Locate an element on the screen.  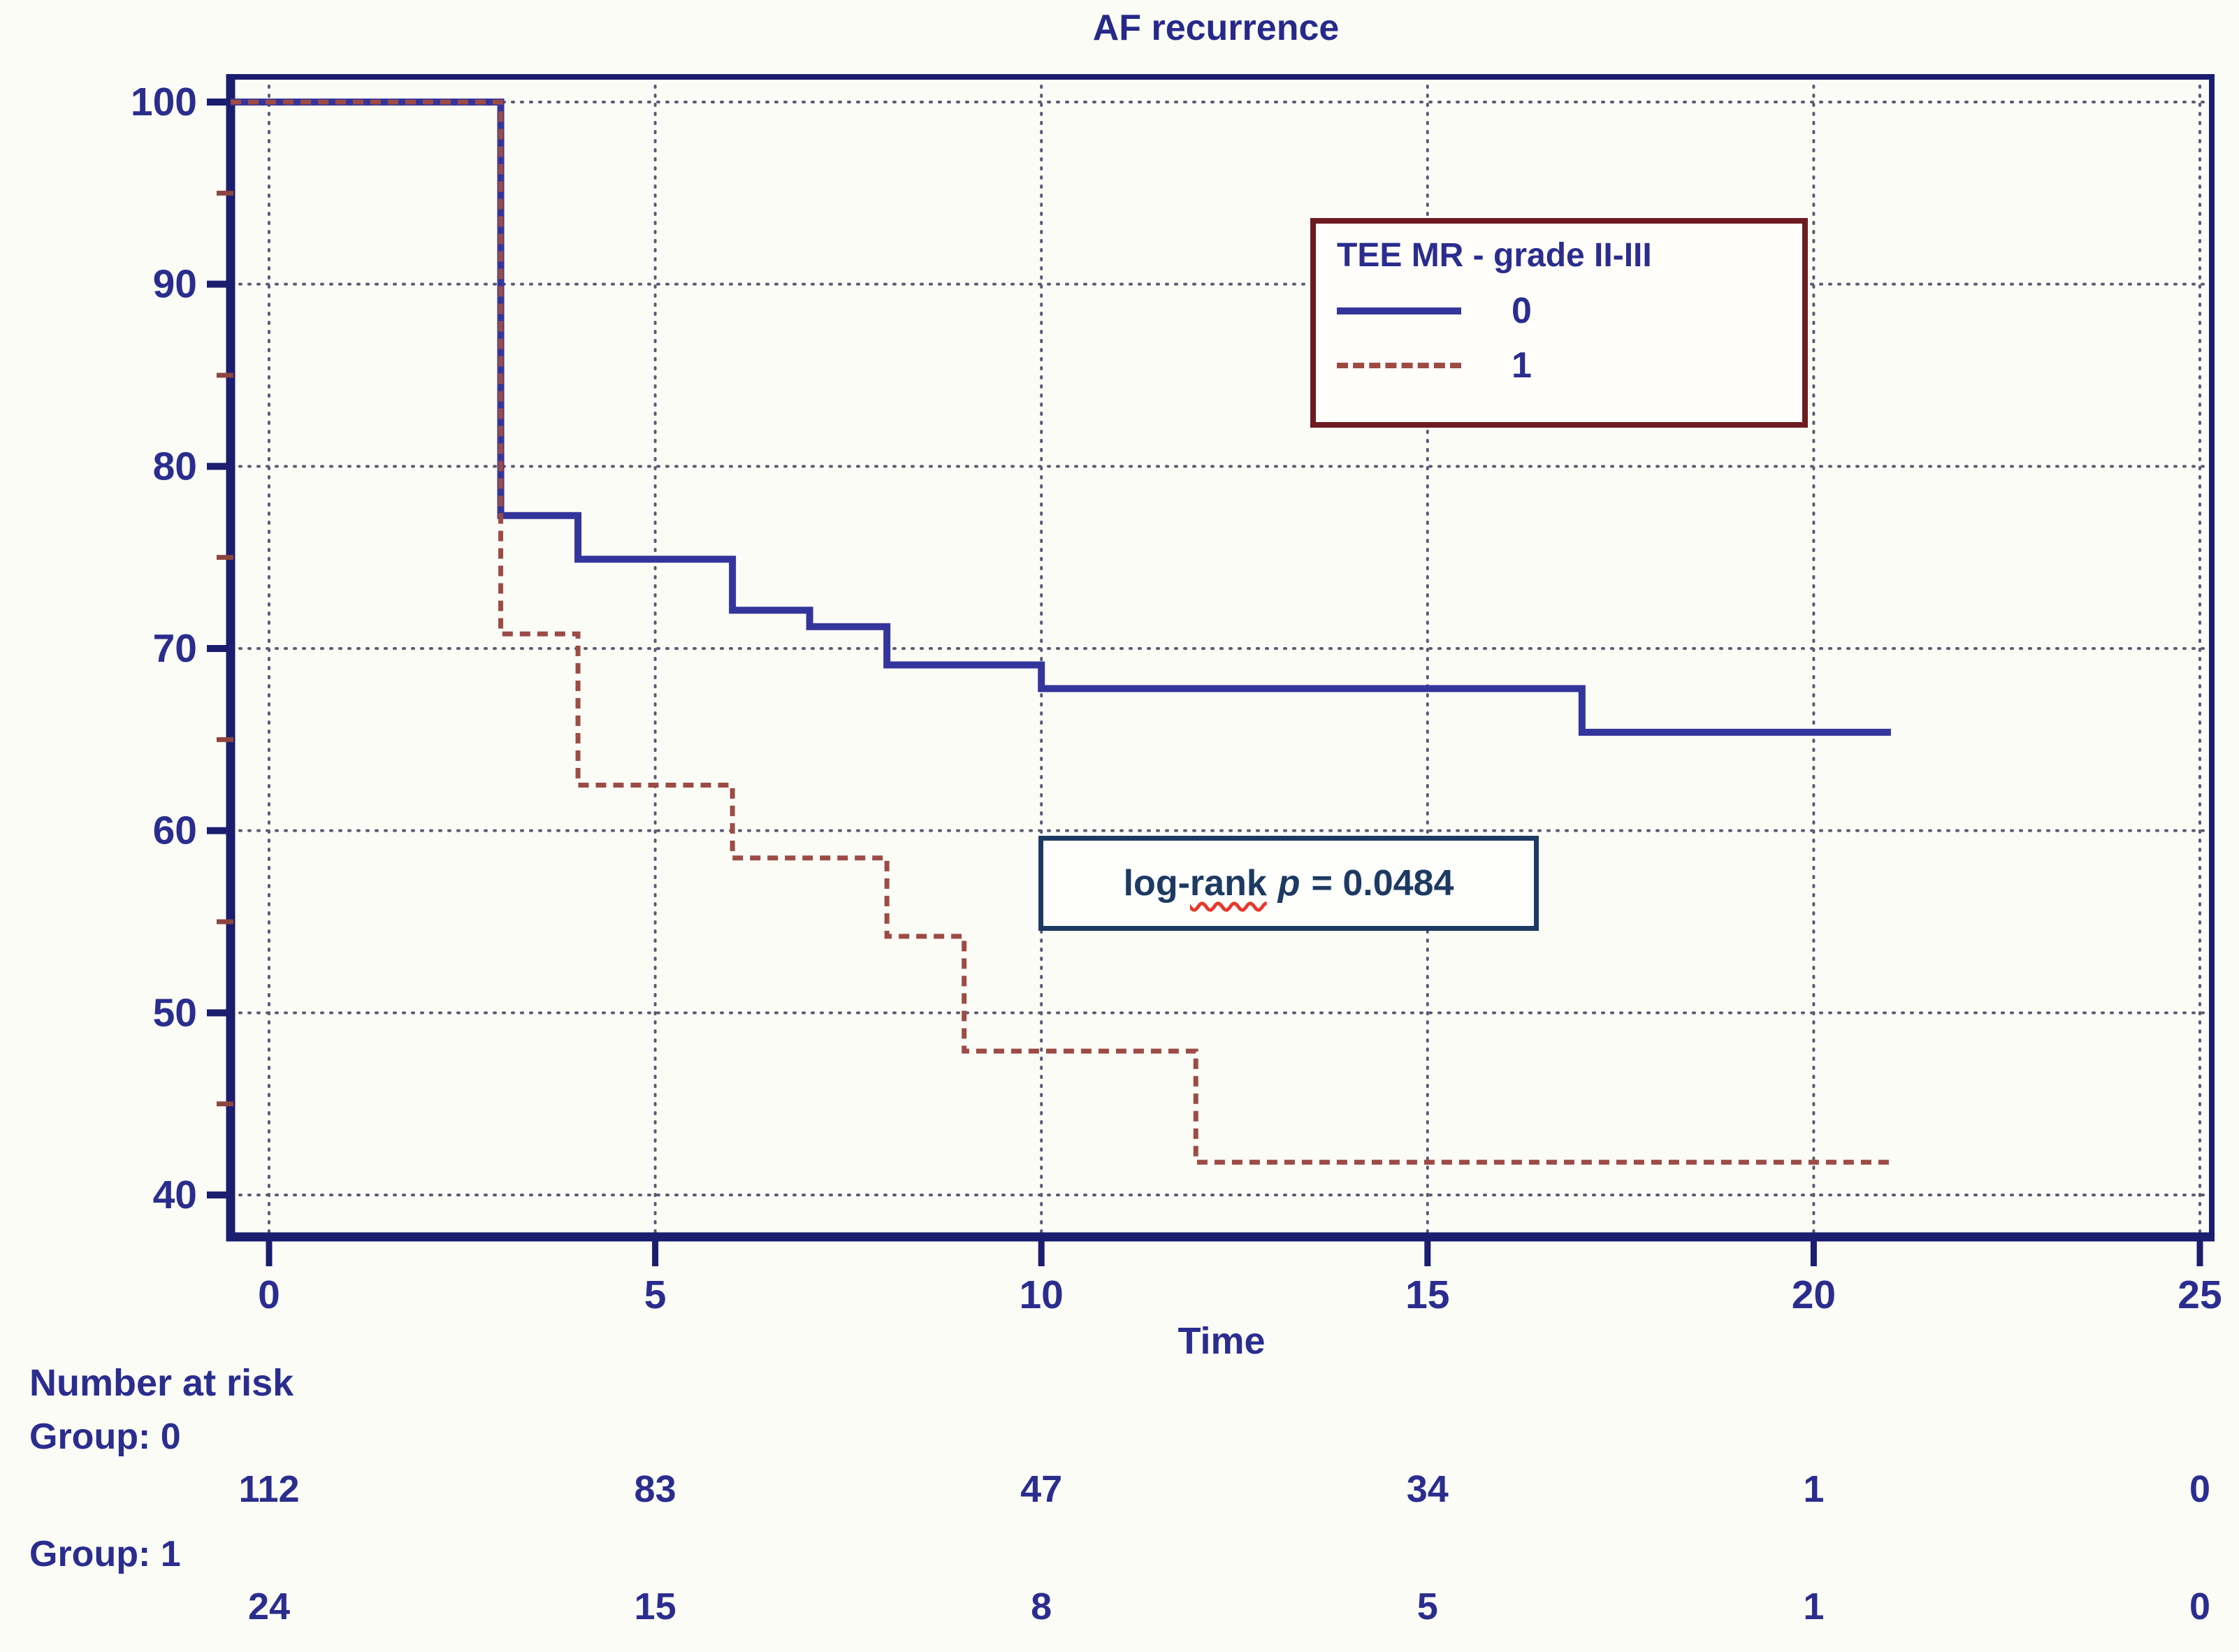
legend-item-group1: 1 is located at coordinates (1560, 365).